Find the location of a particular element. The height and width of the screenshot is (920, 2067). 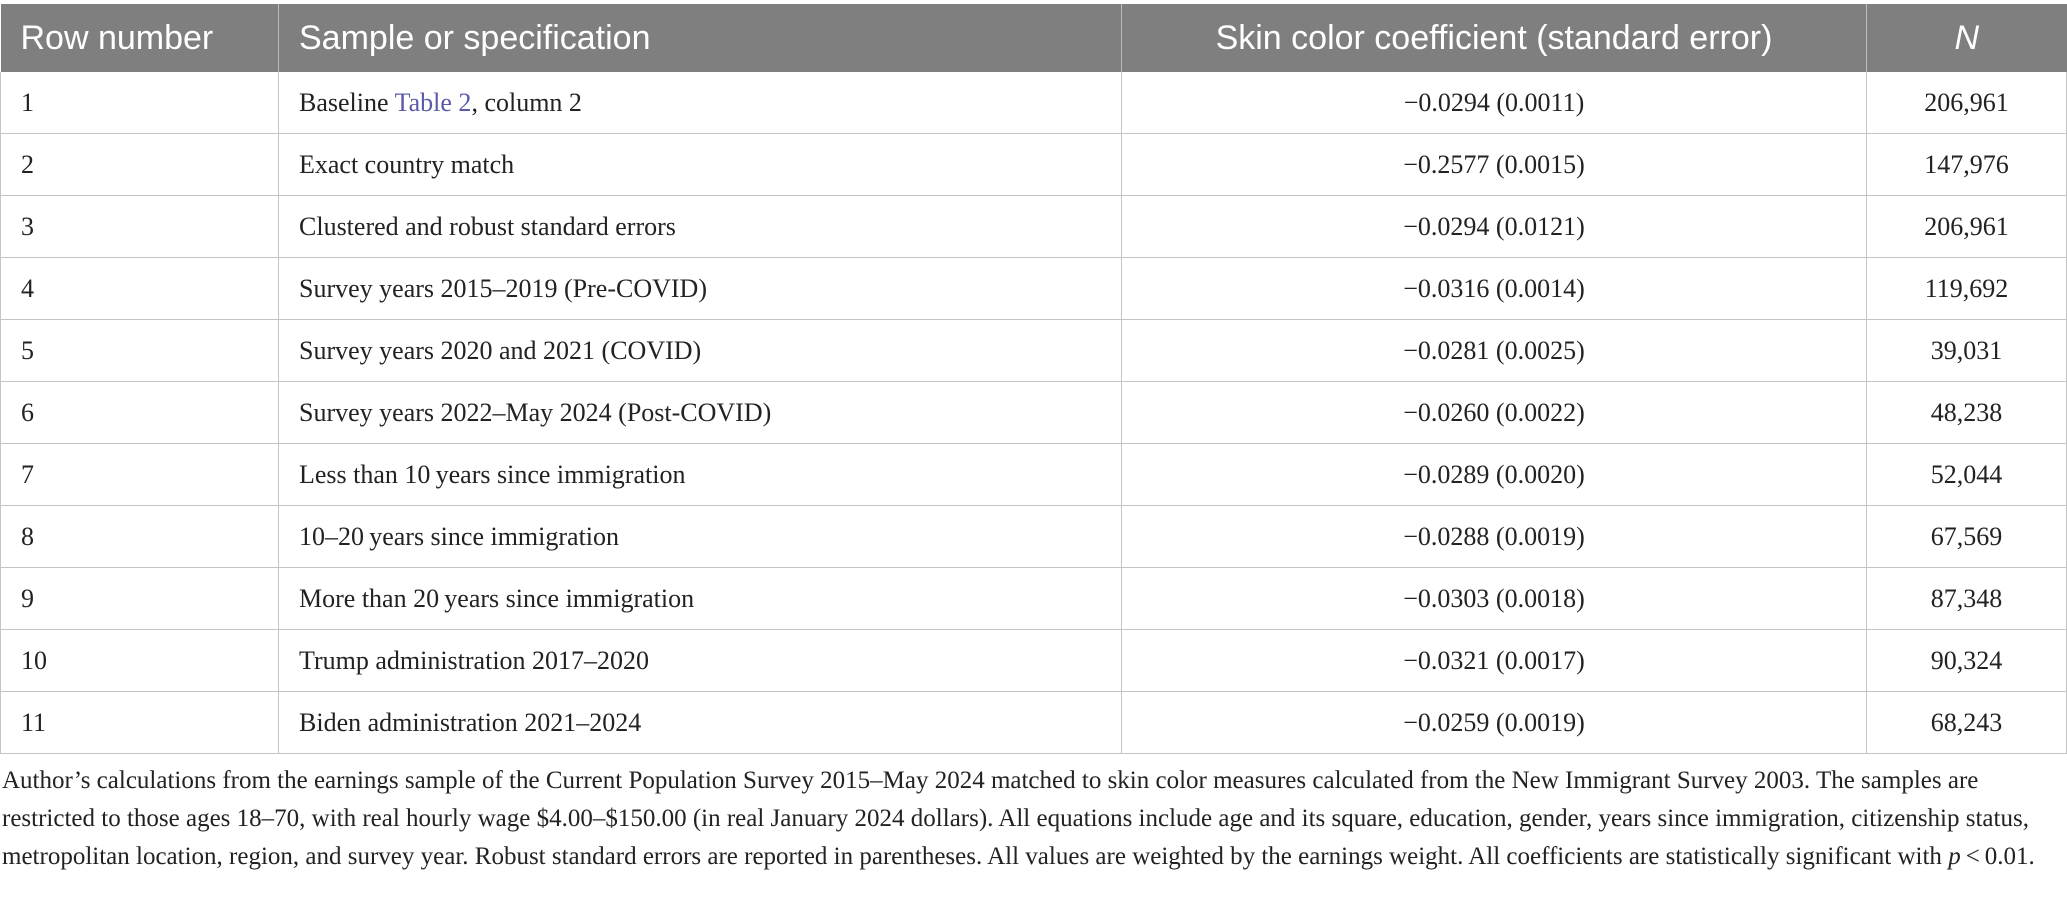

coefficient-cell: −0.0288 (0.0019) is located at coordinates (1494, 536).